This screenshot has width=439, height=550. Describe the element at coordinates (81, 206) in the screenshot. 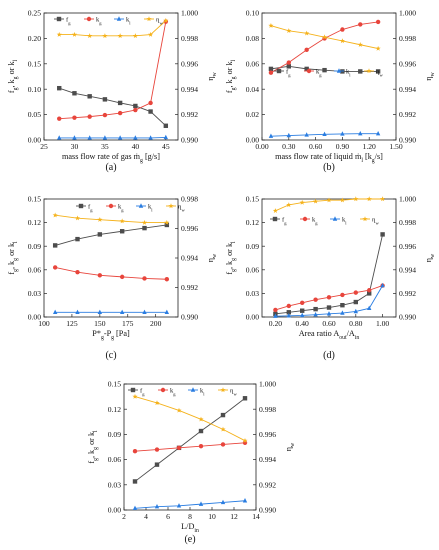

I see `legend-marker-fg` at that location.